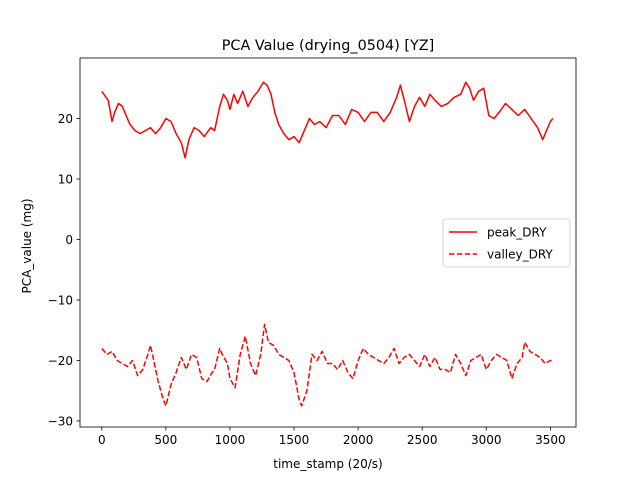 This screenshot has width=640, height=480. What do you see at coordinates (65, 179) in the screenshot?
I see `y-tick-label: 10` at bounding box center [65, 179].